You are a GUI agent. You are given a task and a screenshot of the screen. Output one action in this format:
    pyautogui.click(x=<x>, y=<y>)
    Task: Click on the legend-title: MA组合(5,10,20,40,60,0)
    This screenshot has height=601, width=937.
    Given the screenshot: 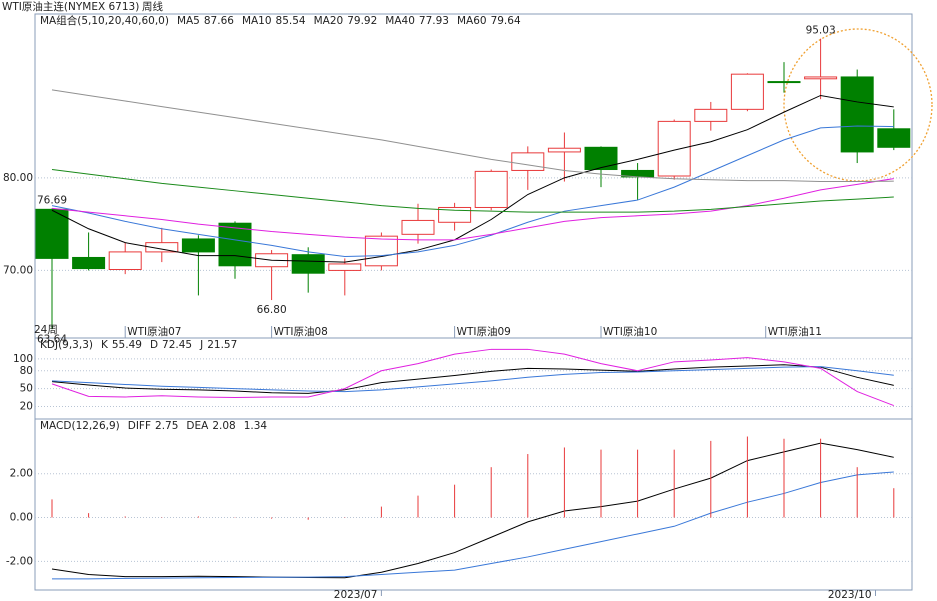 What is the action you would take?
    pyautogui.click(x=104, y=20)
    